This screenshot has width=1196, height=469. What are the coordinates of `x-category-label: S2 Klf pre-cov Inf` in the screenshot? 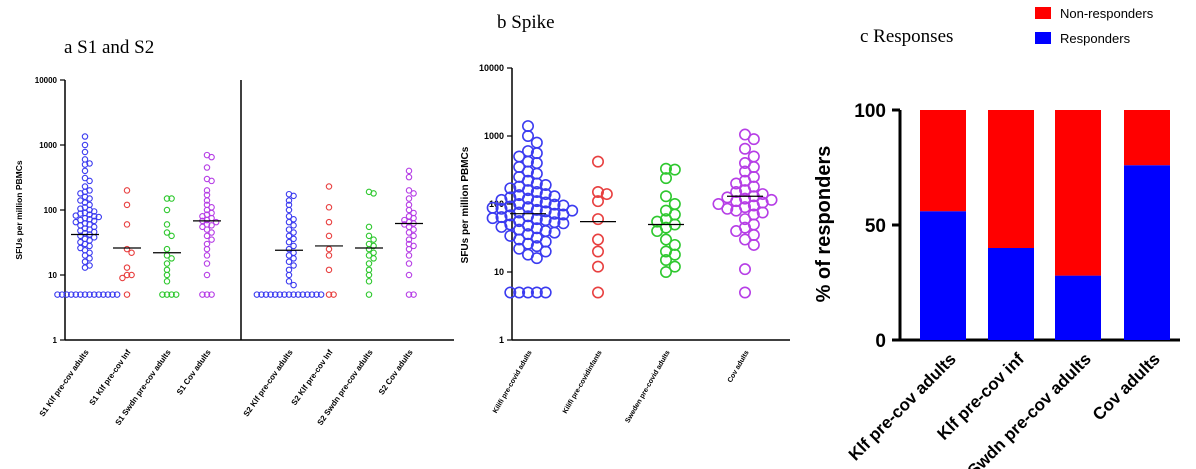 It's located at (312, 377).